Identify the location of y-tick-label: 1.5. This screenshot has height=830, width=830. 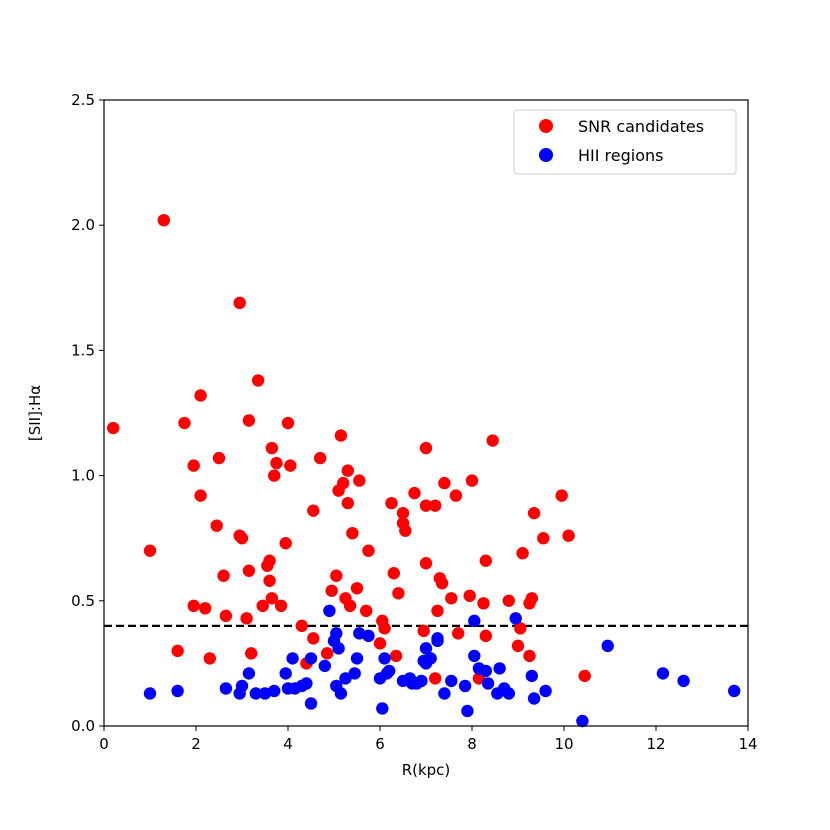
(83, 350).